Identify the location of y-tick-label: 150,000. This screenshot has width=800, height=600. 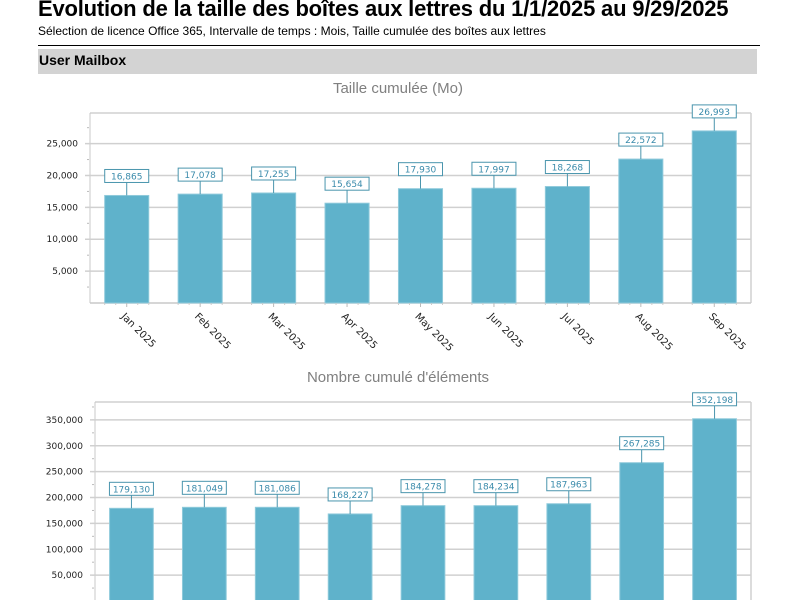
(64, 524).